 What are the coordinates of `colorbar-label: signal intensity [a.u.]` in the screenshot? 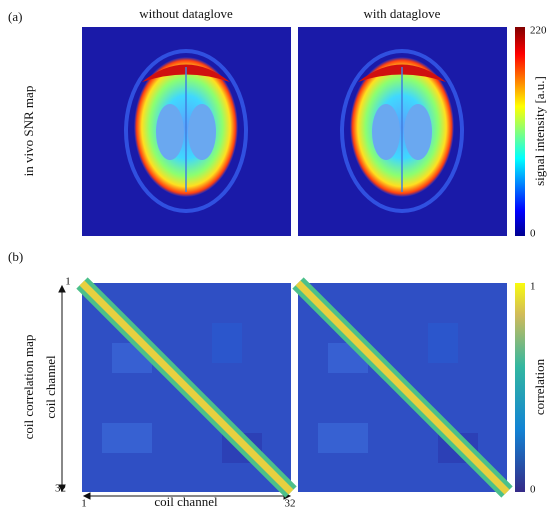 It's located at (539, 131).